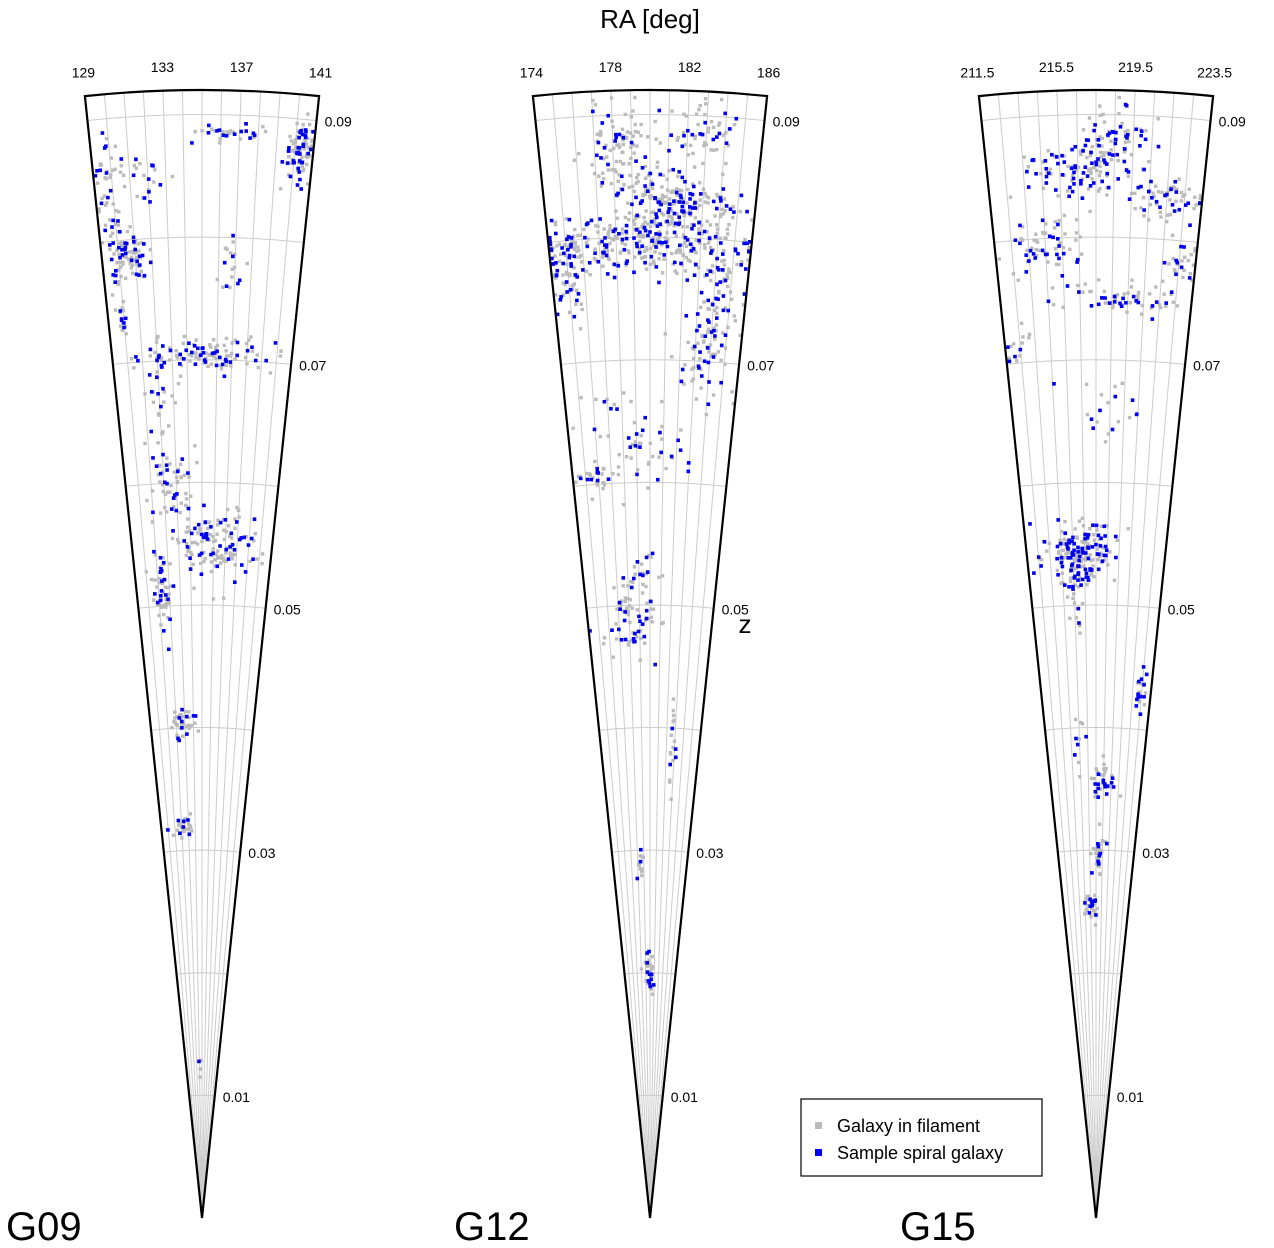 The image size is (1274, 1248). What do you see at coordinates (1214, 73) in the screenshot?
I see `ra-tick-label: 223.5` at bounding box center [1214, 73].